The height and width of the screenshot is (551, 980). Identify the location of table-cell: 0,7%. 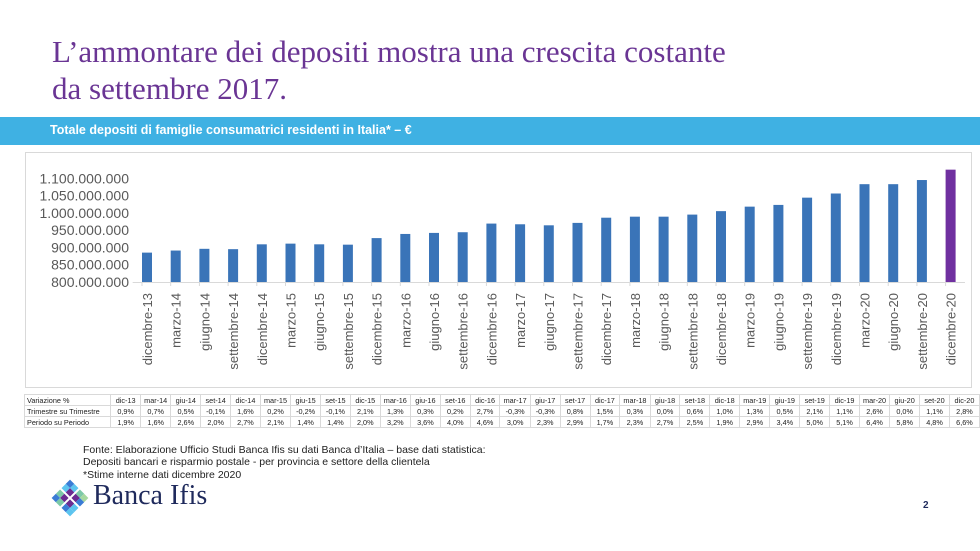
(156, 411).